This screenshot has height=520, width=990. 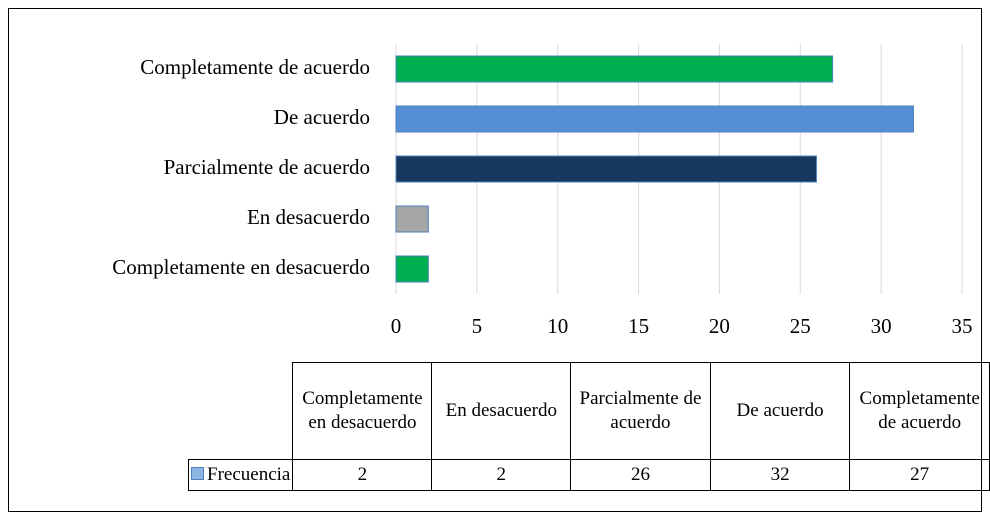 What do you see at coordinates (396, 326) in the screenshot?
I see `x-tick-label: 0` at bounding box center [396, 326].